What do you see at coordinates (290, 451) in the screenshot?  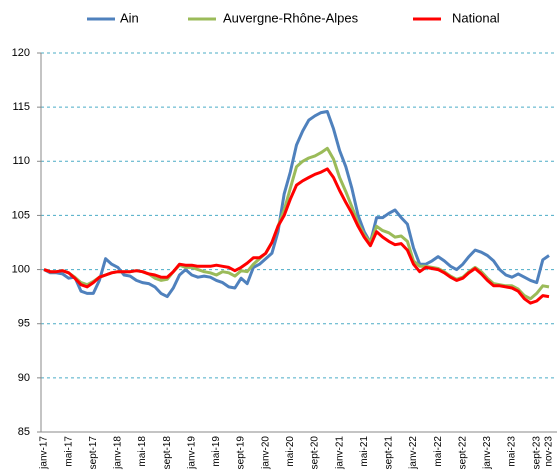 I see `x-tick-label: mai-20` at bounding box center [290, 451].